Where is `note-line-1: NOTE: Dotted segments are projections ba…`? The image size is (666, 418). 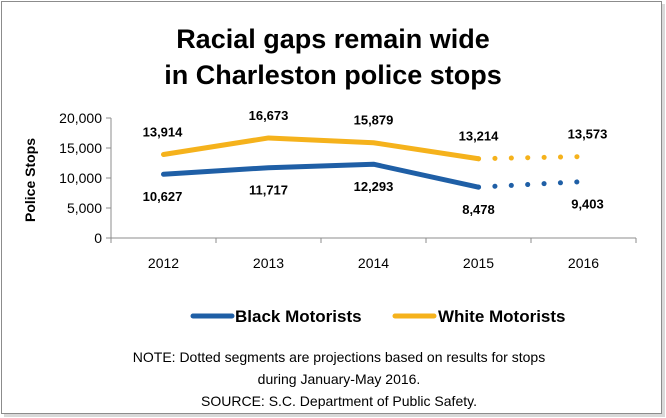 note-line-1: NOTE: Dotted segments are projections ba… is located at coordinates (339, 357).